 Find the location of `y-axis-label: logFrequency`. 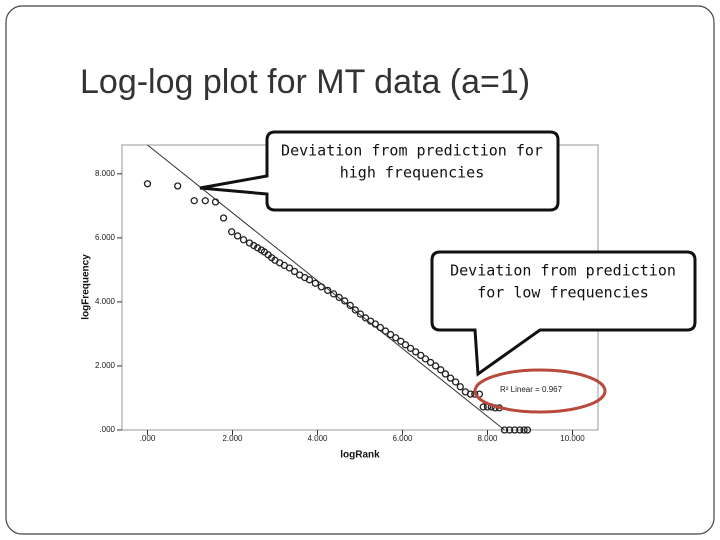

y-axis-label: logFrequency is located at coordinates (86, 287).